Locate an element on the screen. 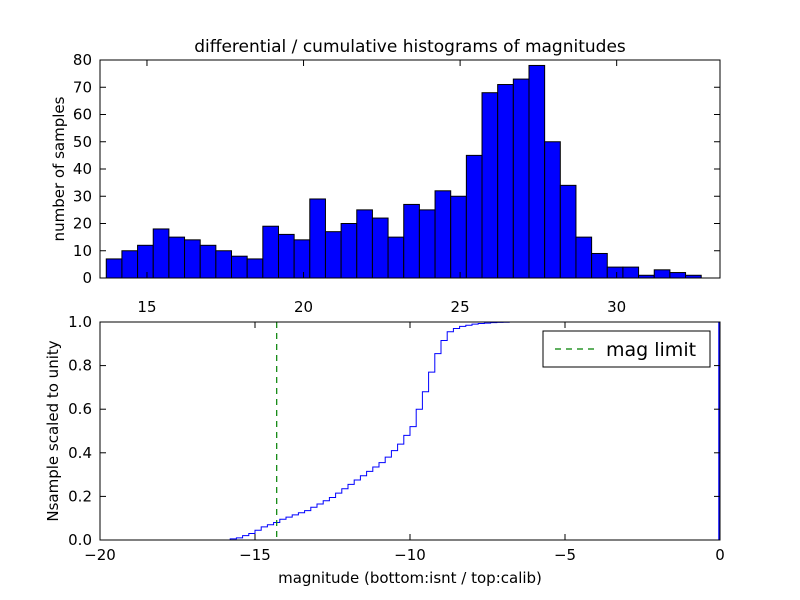  bottom-y-tick-label: 1.0 is located at coordinates (80, 322).